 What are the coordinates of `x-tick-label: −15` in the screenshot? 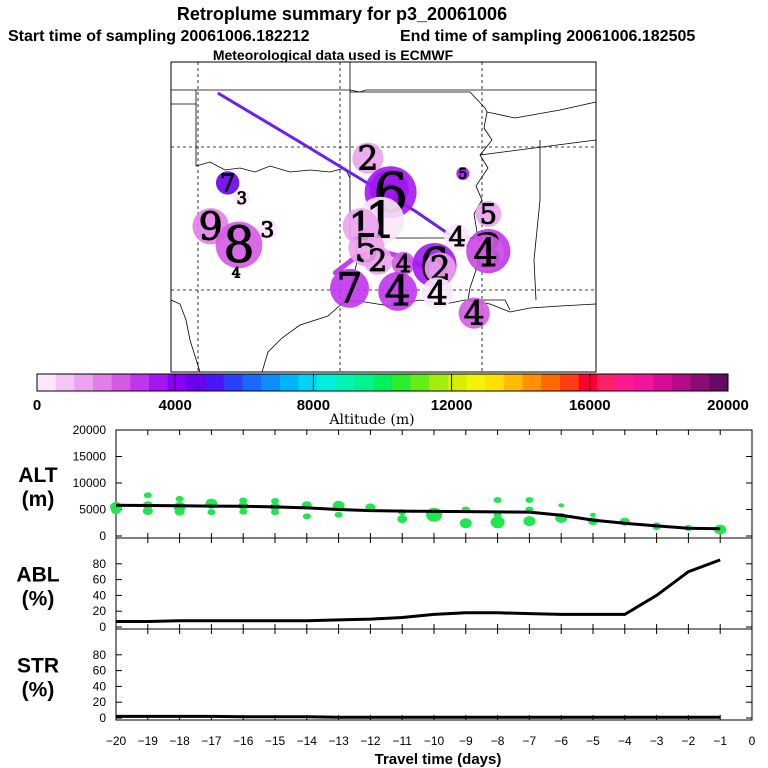 It's located at (275, 741).